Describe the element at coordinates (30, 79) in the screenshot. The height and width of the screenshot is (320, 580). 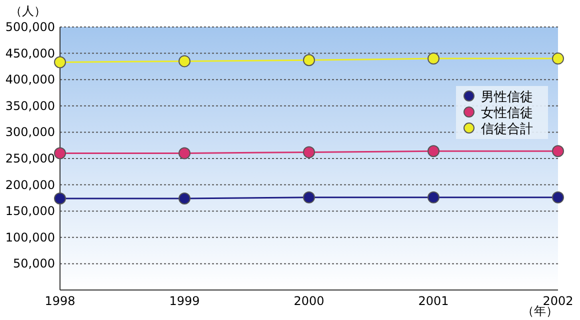
I see `y-tick-label: 400,000` at that location.